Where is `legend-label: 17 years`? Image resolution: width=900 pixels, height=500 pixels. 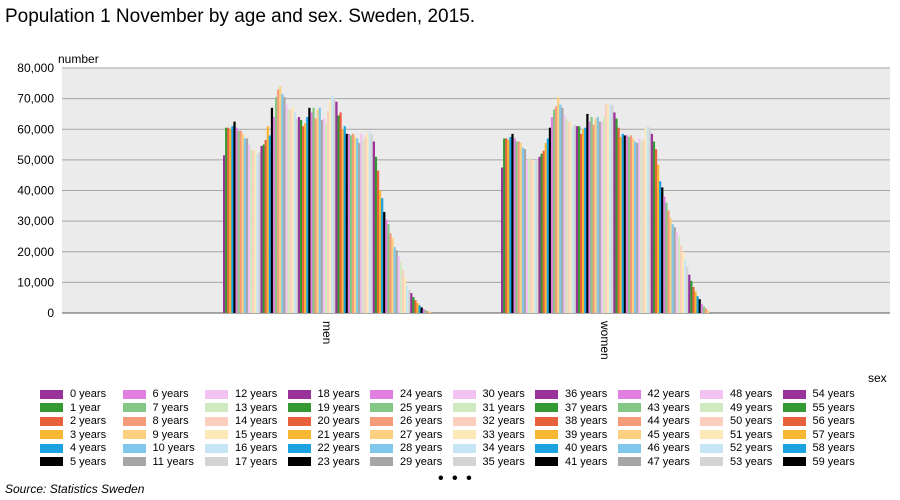 legend-label: 17 years is located at coordinates (256, 461).